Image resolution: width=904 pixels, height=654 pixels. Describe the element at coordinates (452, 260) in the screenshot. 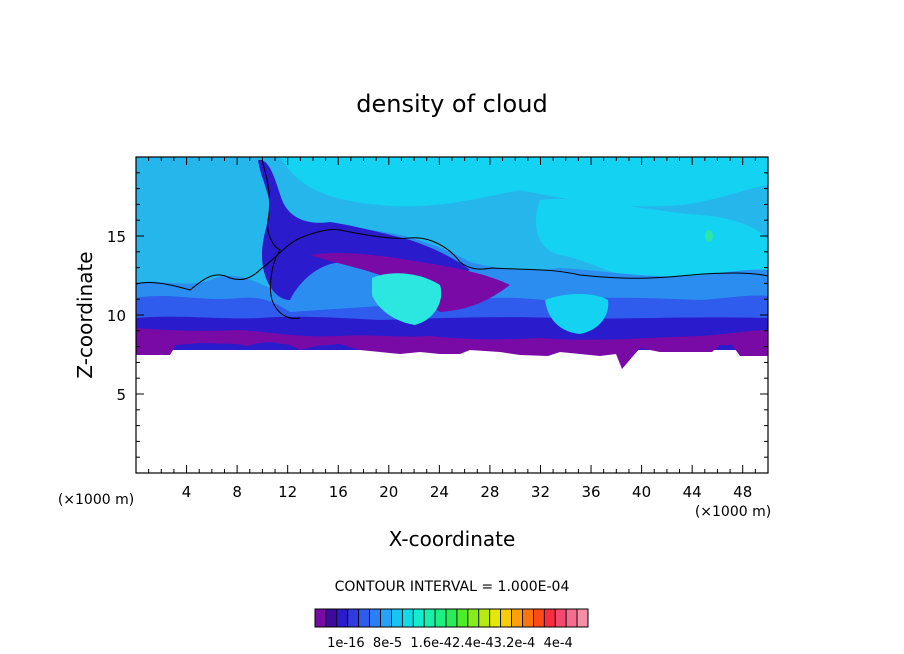

I see `contour-line-upper` at that location.